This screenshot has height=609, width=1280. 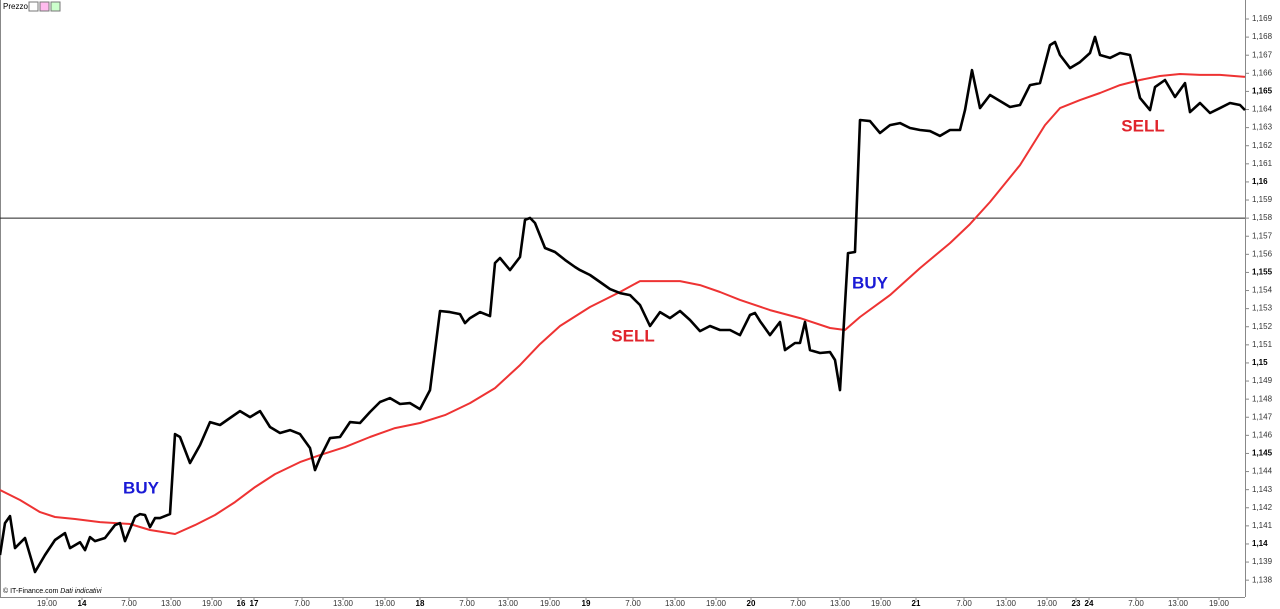 I want to click on y-tick-label: 1,159, so click(x=1262, y=199).